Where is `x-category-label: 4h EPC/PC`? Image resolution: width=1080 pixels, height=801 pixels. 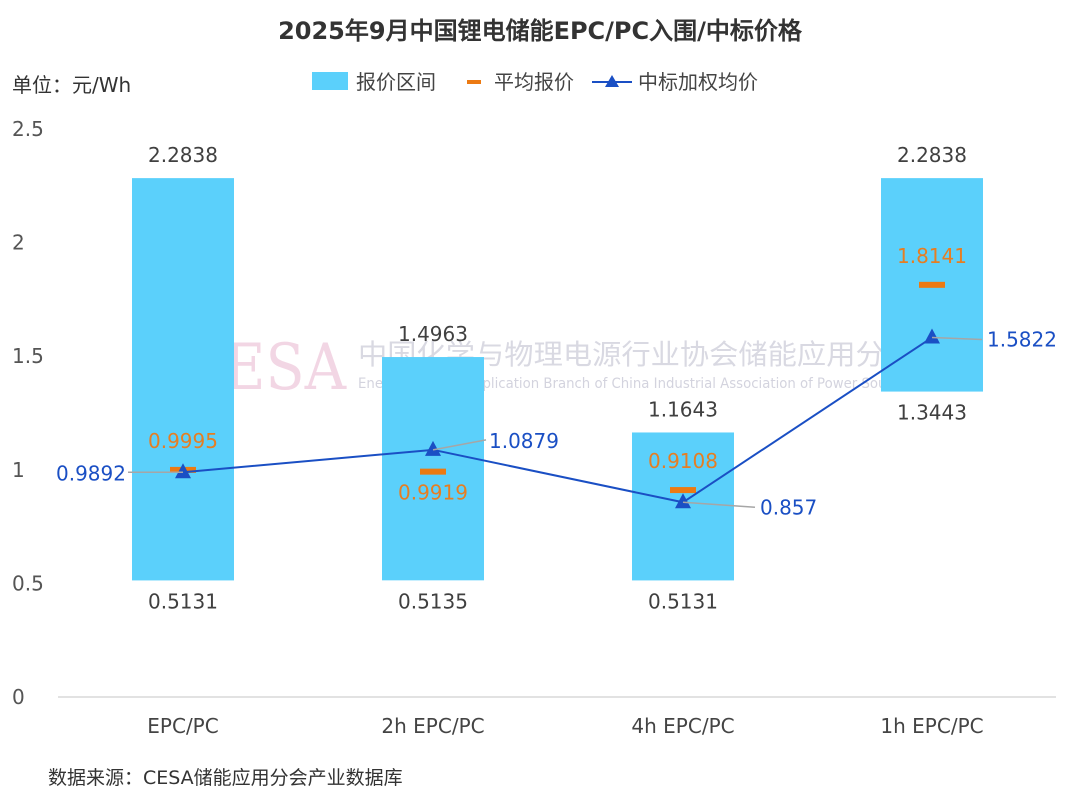 x-category-label: 4h EPC/PC is located at coordinates (682, 726).